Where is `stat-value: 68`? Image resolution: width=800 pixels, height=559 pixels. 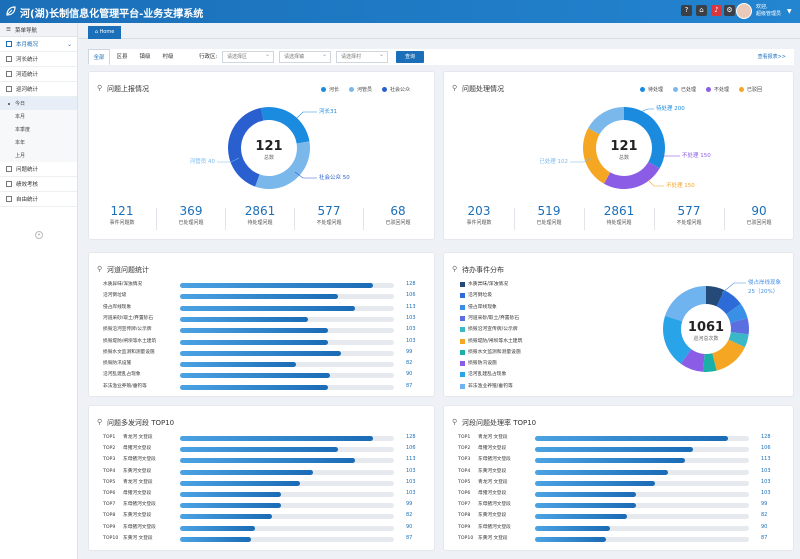
stat-value: 68 is located at coordinates (398, 211).